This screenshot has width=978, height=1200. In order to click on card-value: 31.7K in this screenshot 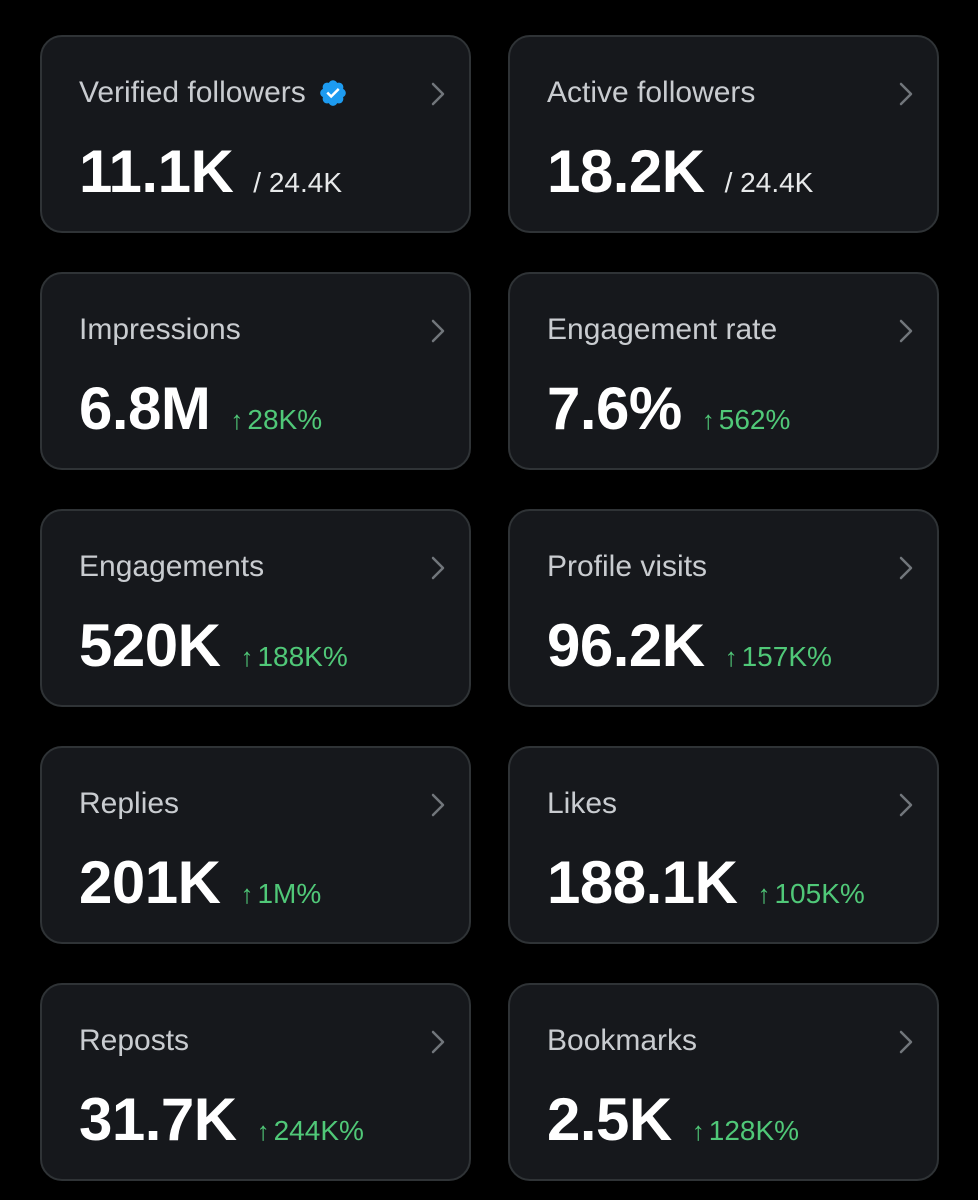, I will do `click(158, 1119)`.